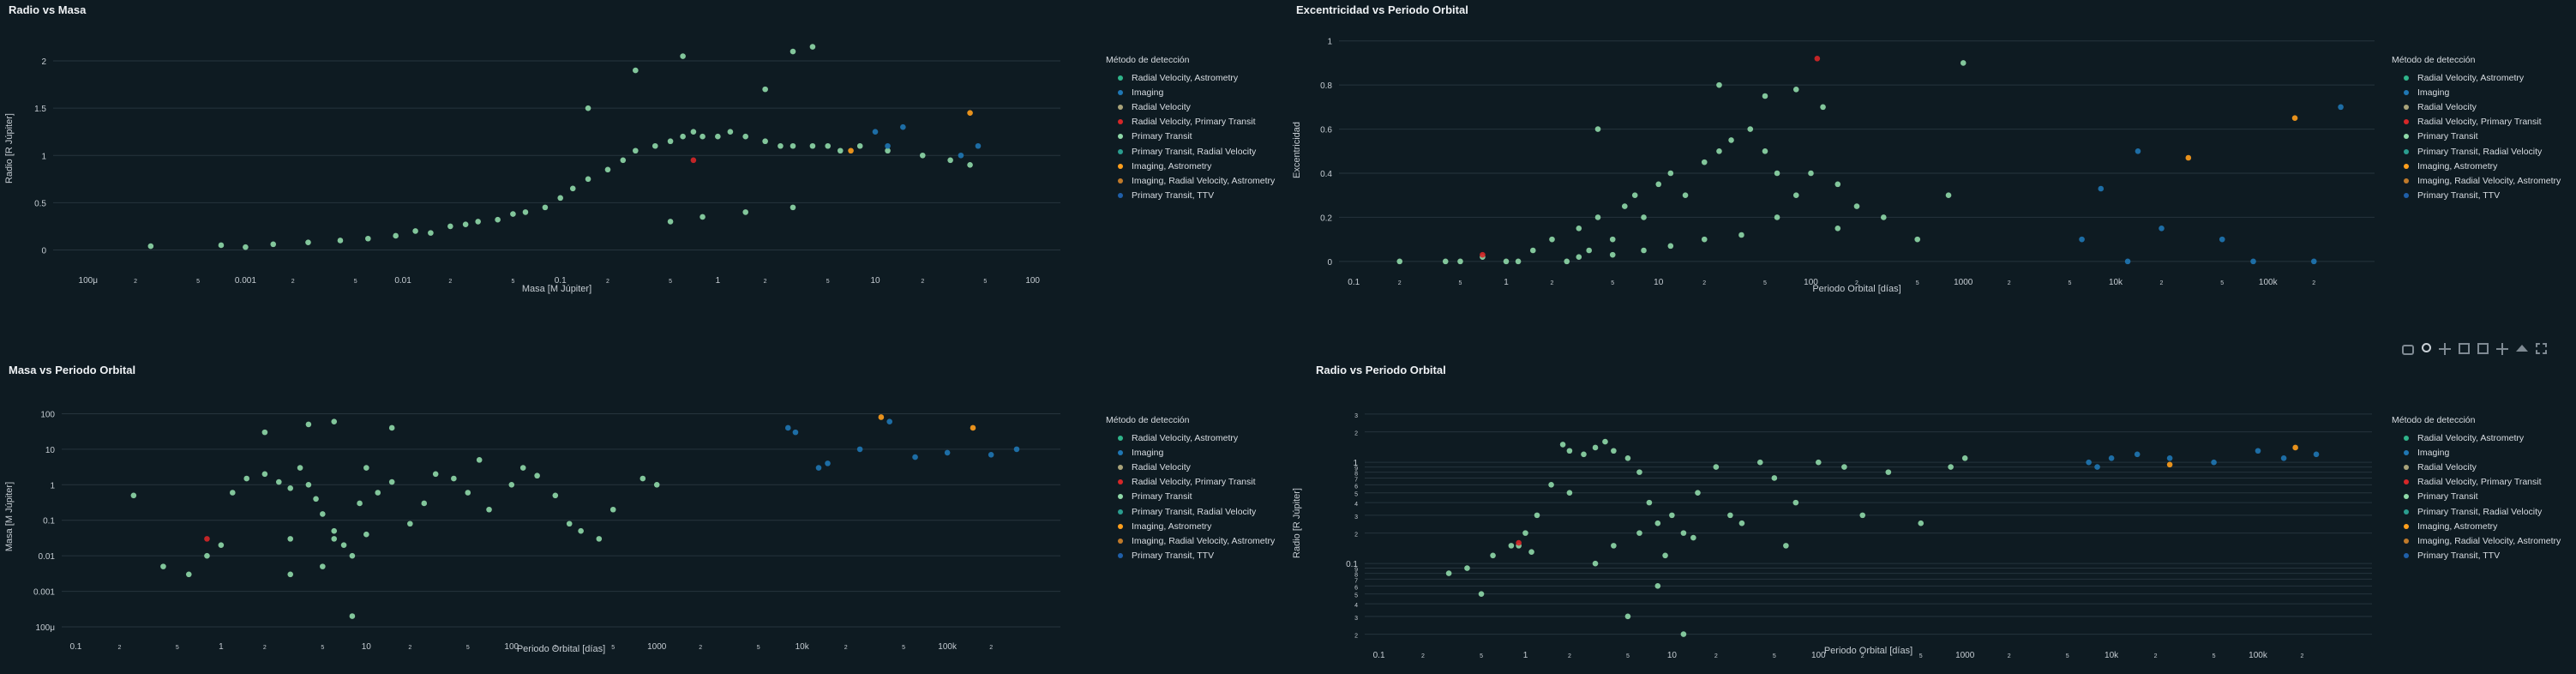  I want to click on zoom-in-icon, so click(2464, 348).